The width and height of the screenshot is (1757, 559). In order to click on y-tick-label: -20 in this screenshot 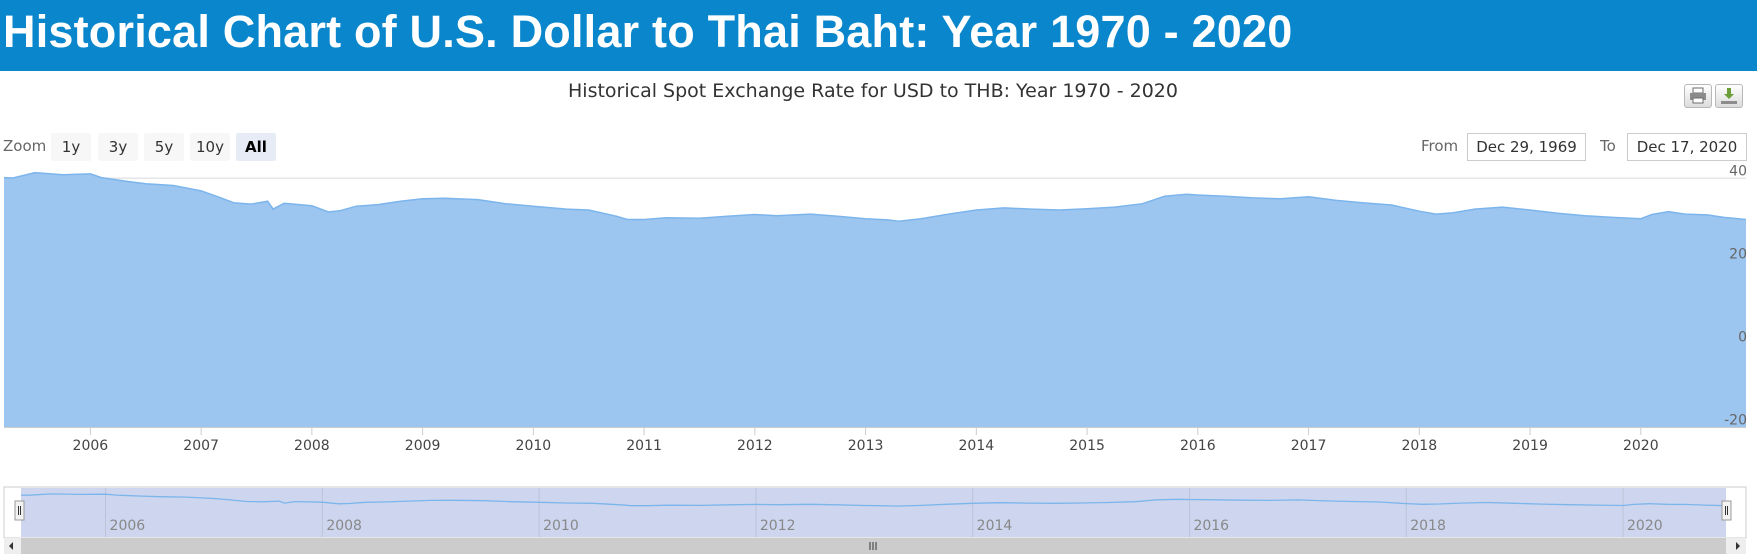, I will do `click(1735, 421)`.